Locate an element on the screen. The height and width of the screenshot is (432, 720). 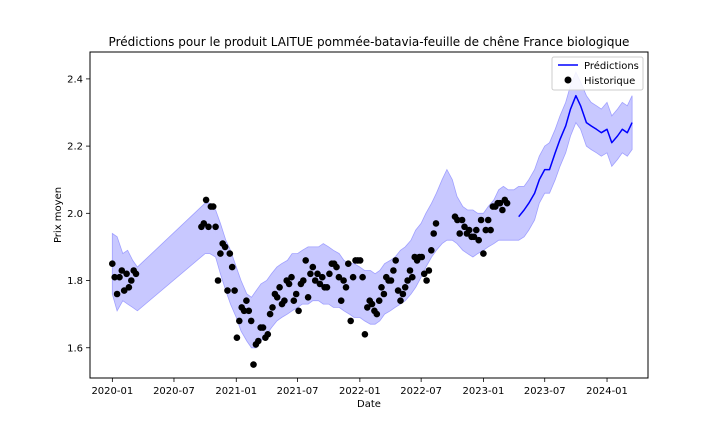
x-tick-label: 2022-07 is located at coordinates (421, 391).